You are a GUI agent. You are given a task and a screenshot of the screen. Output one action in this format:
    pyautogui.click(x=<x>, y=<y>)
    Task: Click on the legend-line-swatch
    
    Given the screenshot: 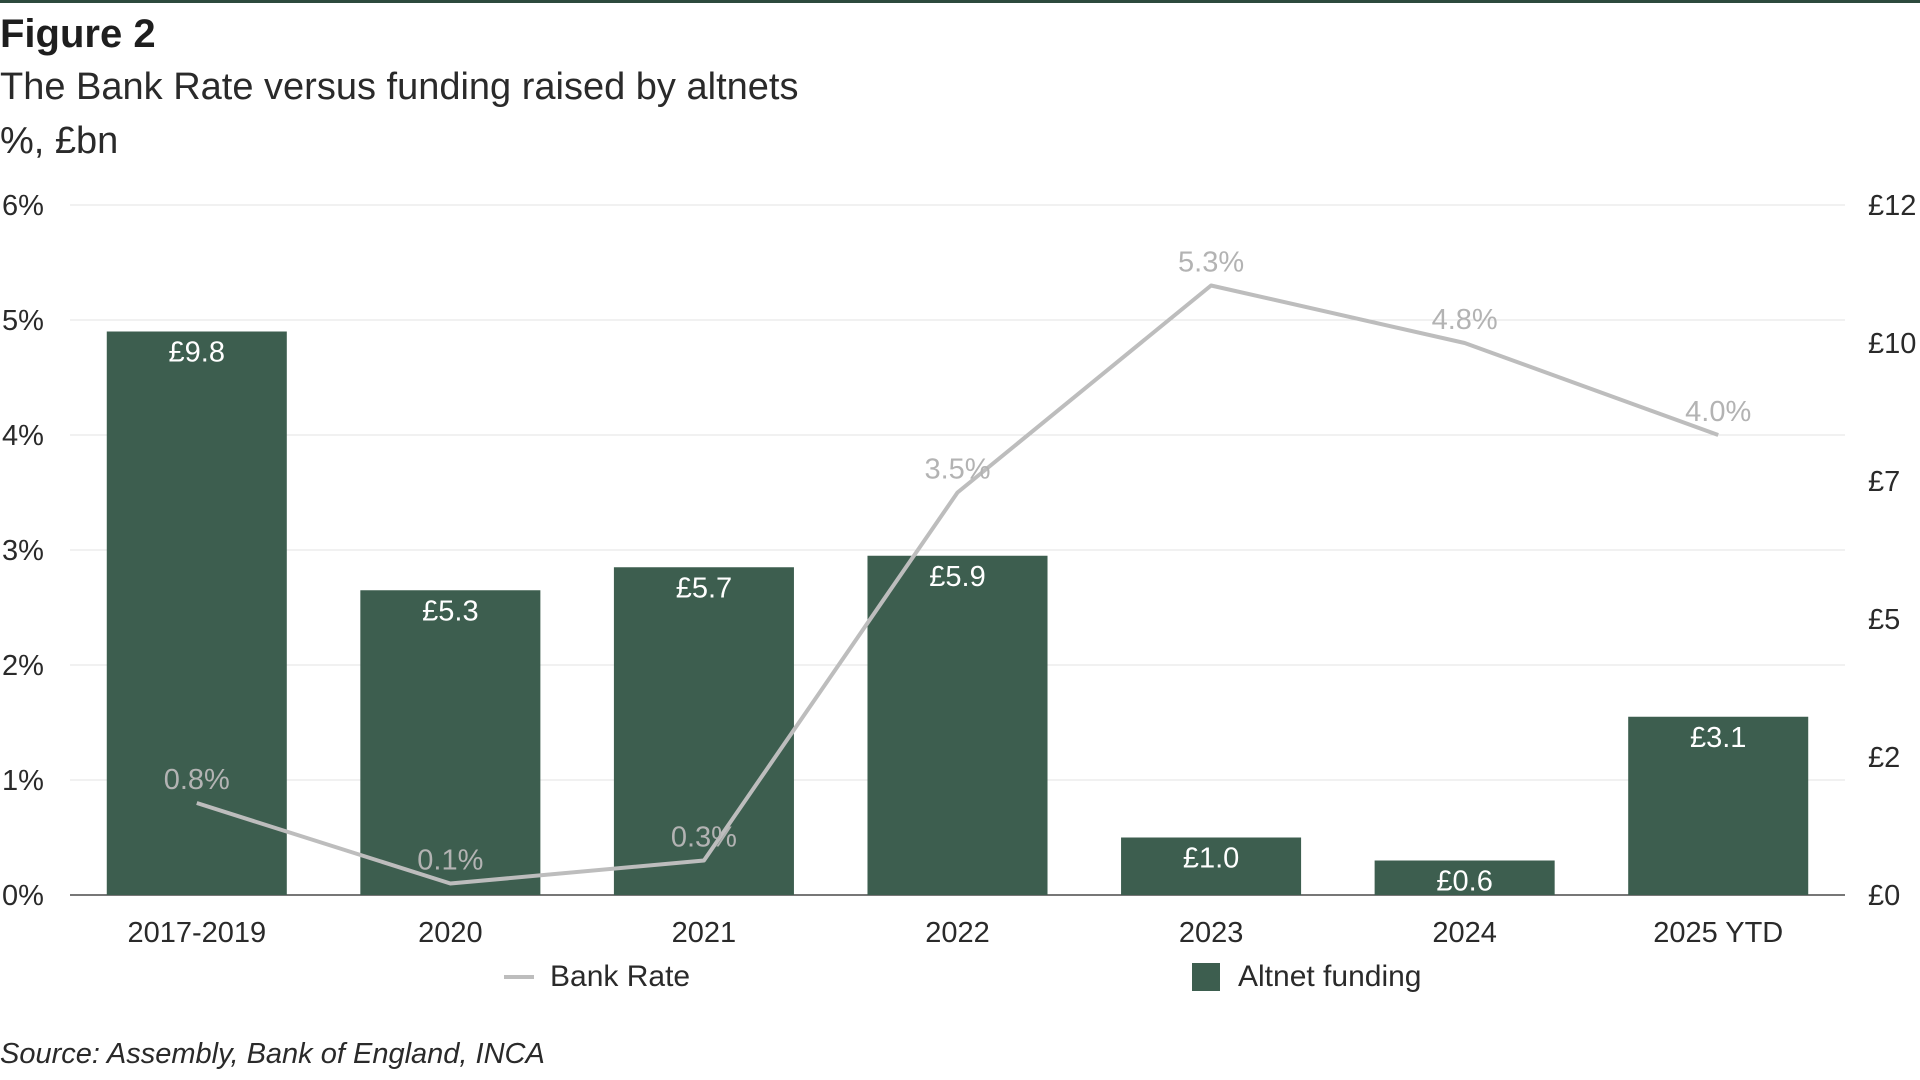 What is the action you would take?
    pyautogui.click(x=519, y=977)
    